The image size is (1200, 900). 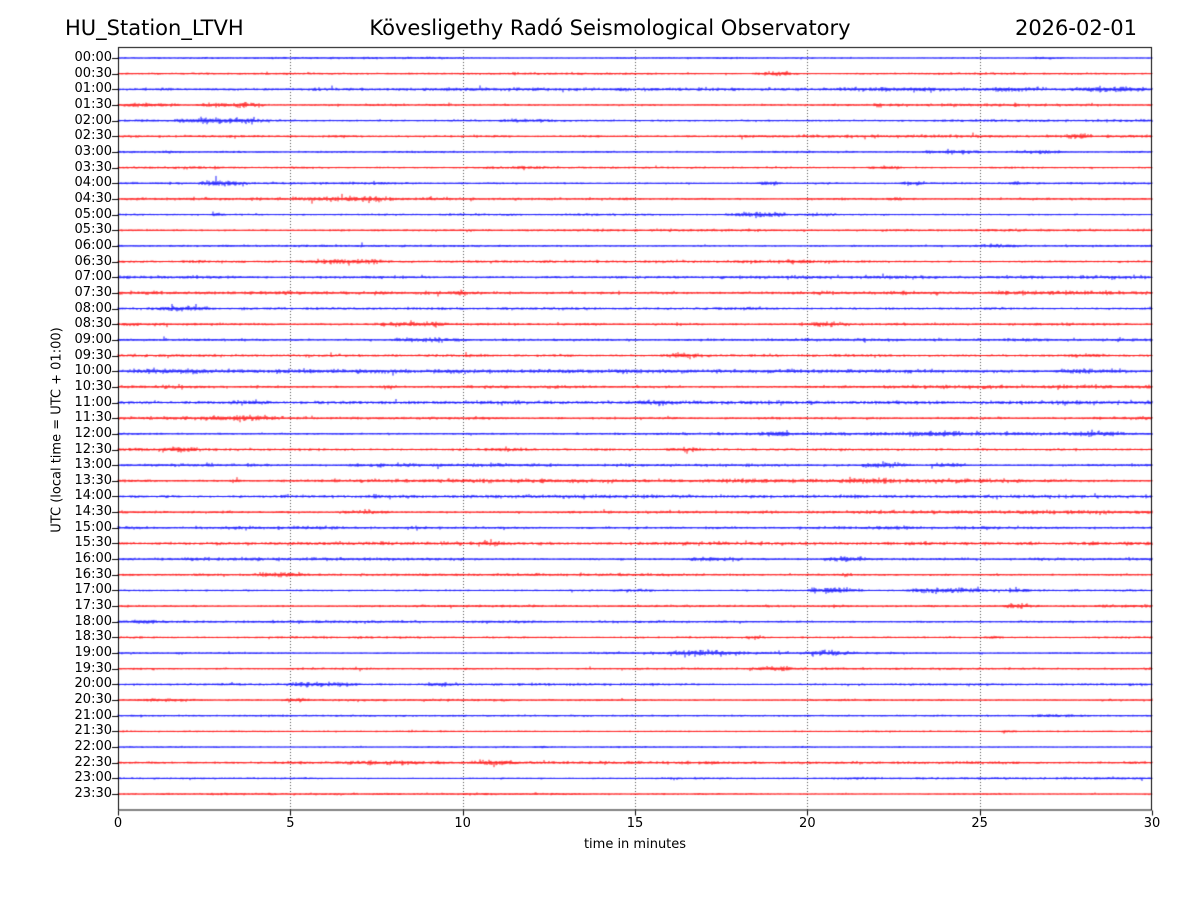 I want to click on y-tick-label: 13:30, so click(x=93, y=480).